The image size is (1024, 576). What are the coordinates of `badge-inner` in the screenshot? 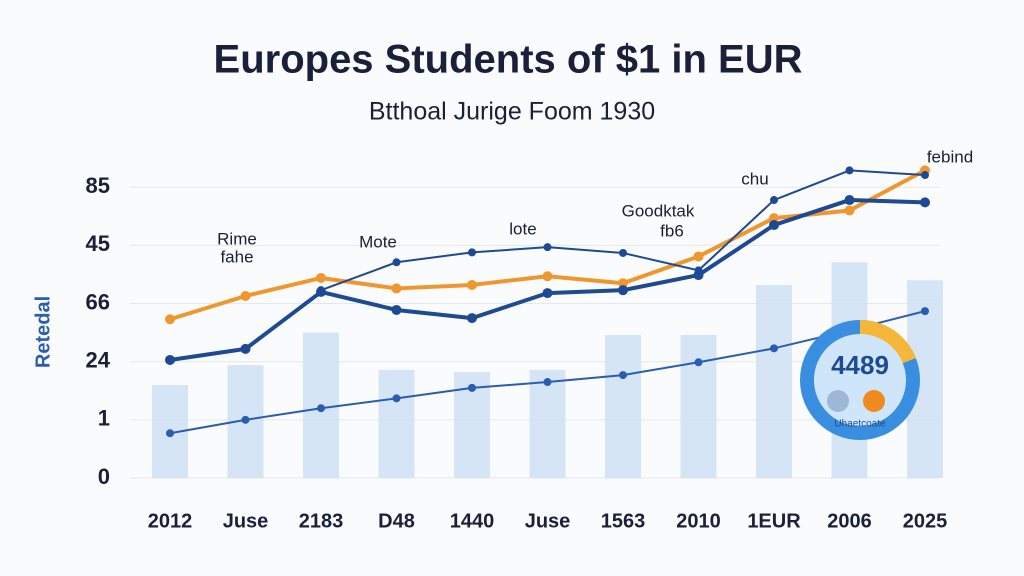 It's located at (860, 380).